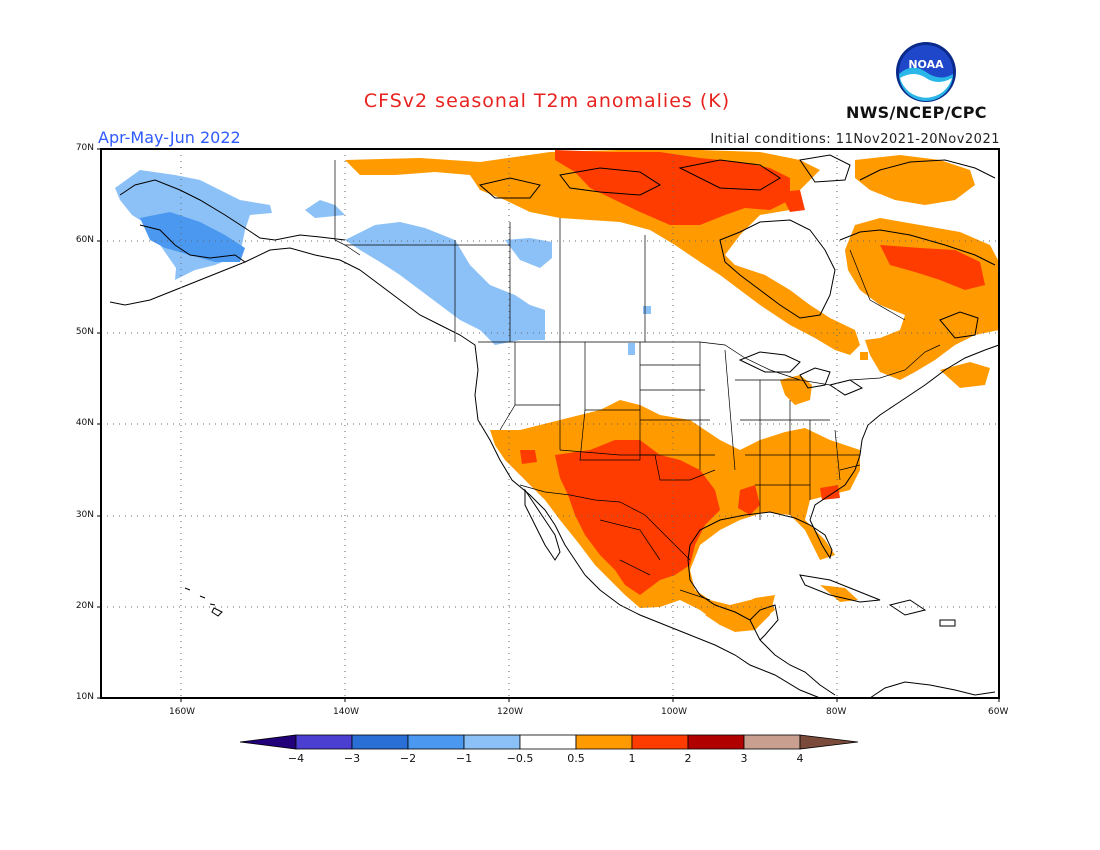 Image resolution: width=1100 pixels, height=850 pixels. What do you see at coordinates (998, 712) in the screenshot?
I see `lon-label-60w: 60W` at bounding box center [998, 712].